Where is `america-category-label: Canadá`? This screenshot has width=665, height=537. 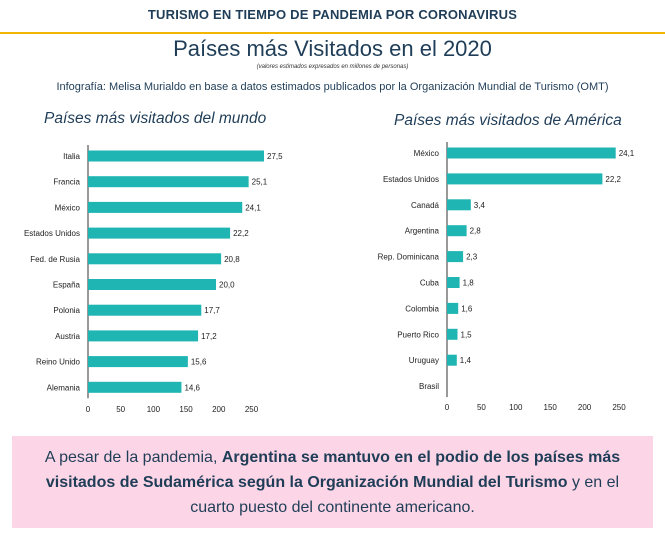
america-category-label: Canadá is located at coordinates (425, 205).